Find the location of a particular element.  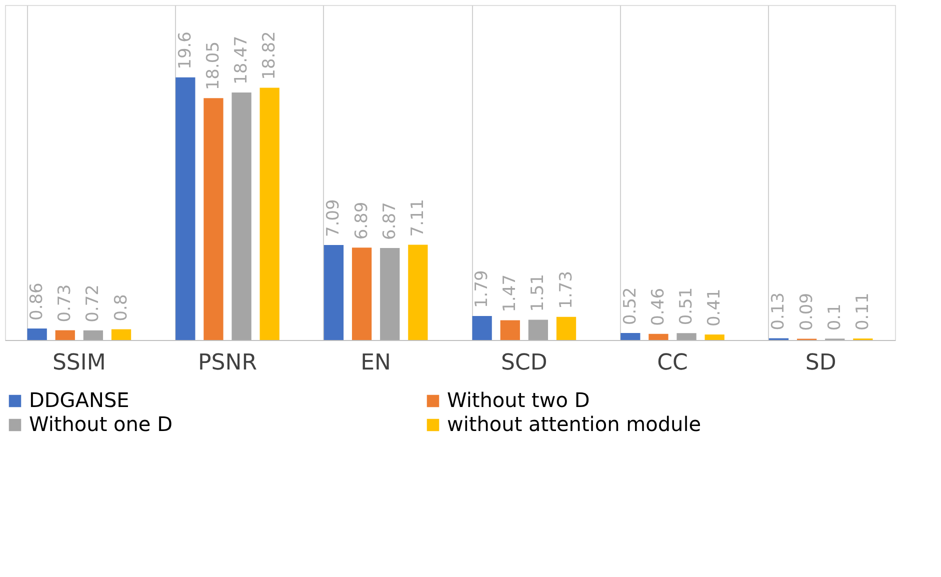

data-label: 0.11 is located at coordinates (862, 311).